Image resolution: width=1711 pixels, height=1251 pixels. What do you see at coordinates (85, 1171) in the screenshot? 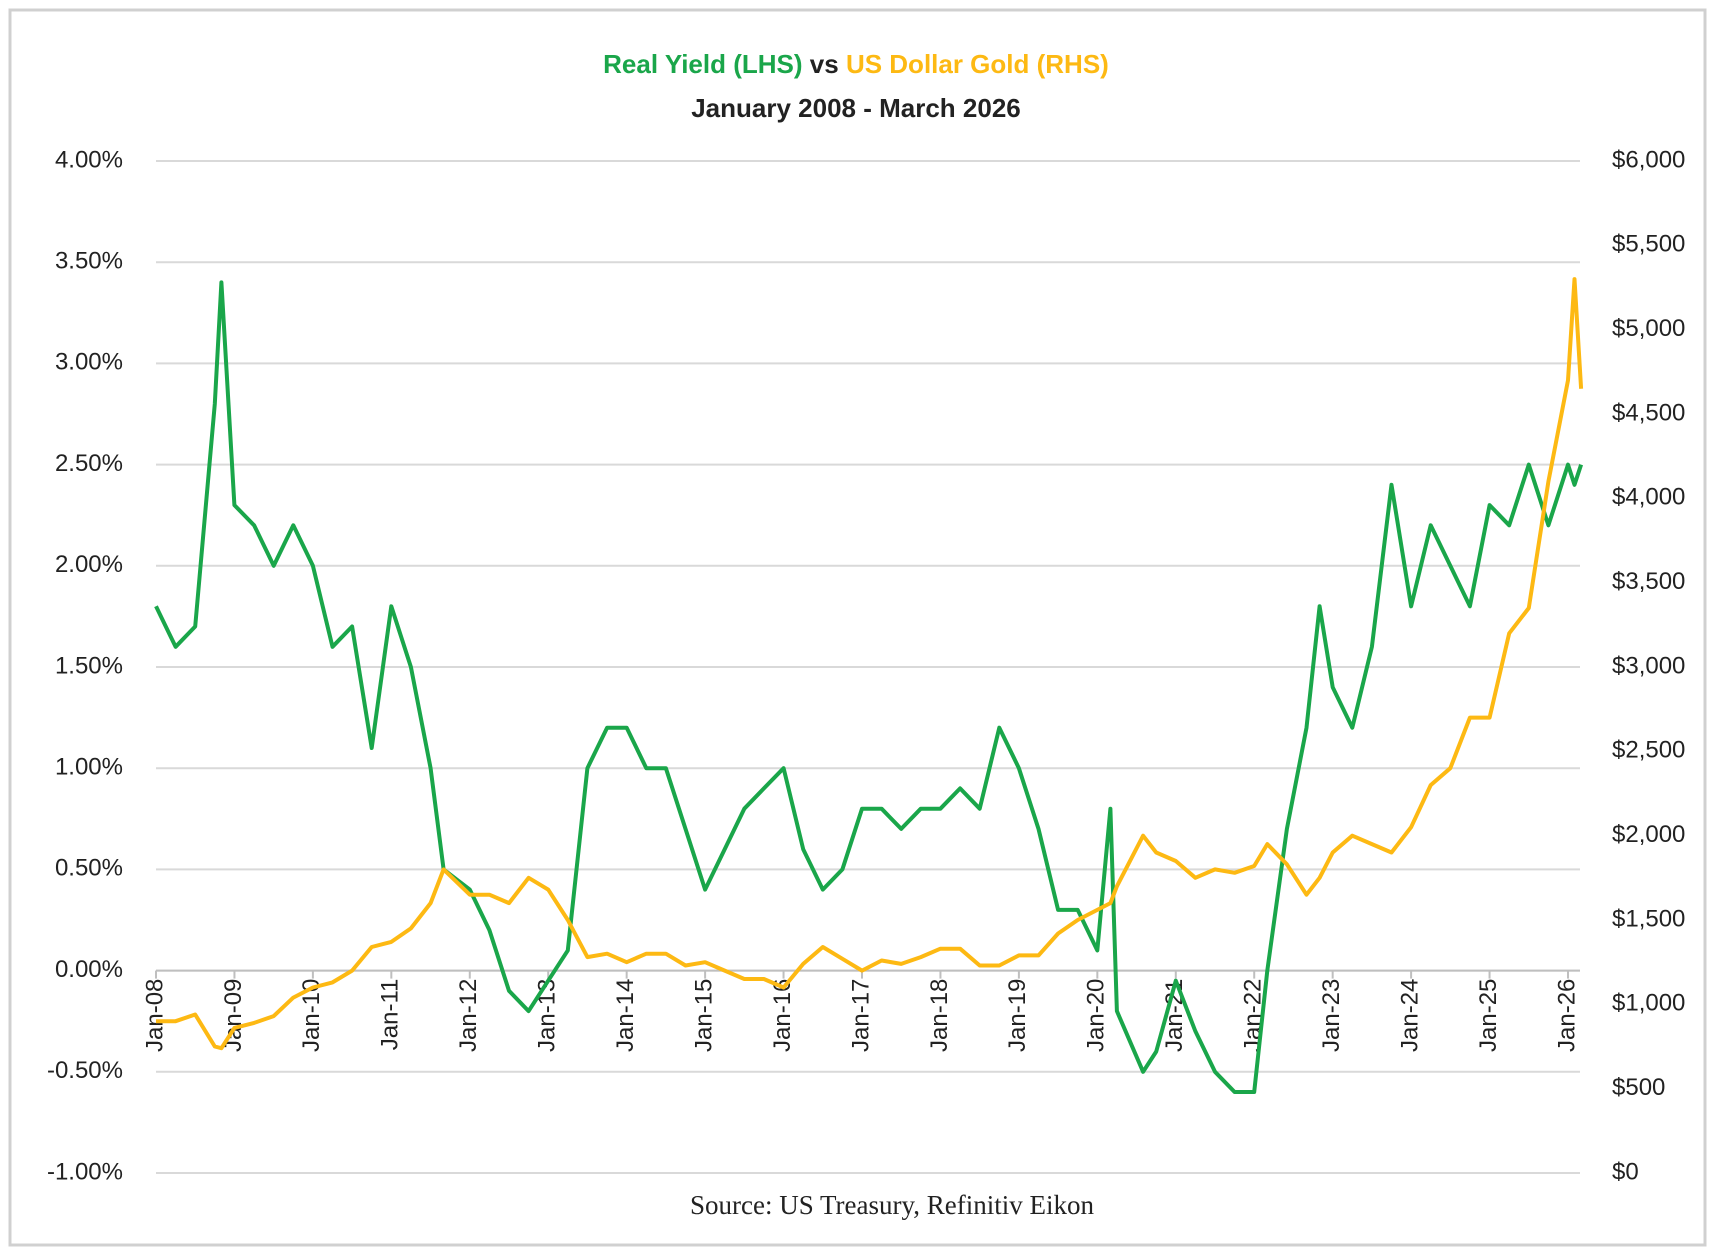
I see `y-tick-label: -1.00%` at bounding box center [85, 1171].